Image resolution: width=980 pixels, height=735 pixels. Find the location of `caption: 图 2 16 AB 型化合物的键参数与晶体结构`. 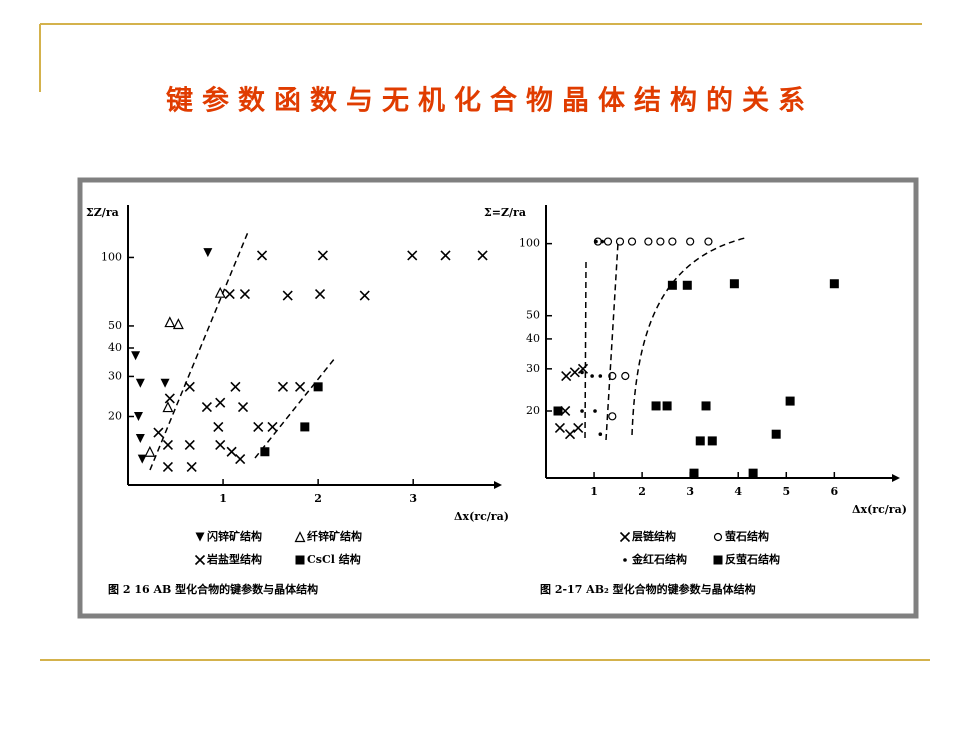

caption: 图 2 16 AB 型化合物的键参数与晶体结构 is located at coordinates (213, 589).